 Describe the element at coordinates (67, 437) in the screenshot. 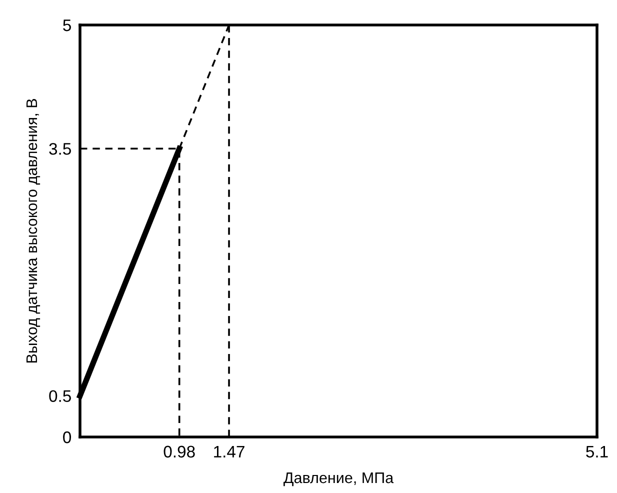

I see `y-tick-label: 0` at that location.